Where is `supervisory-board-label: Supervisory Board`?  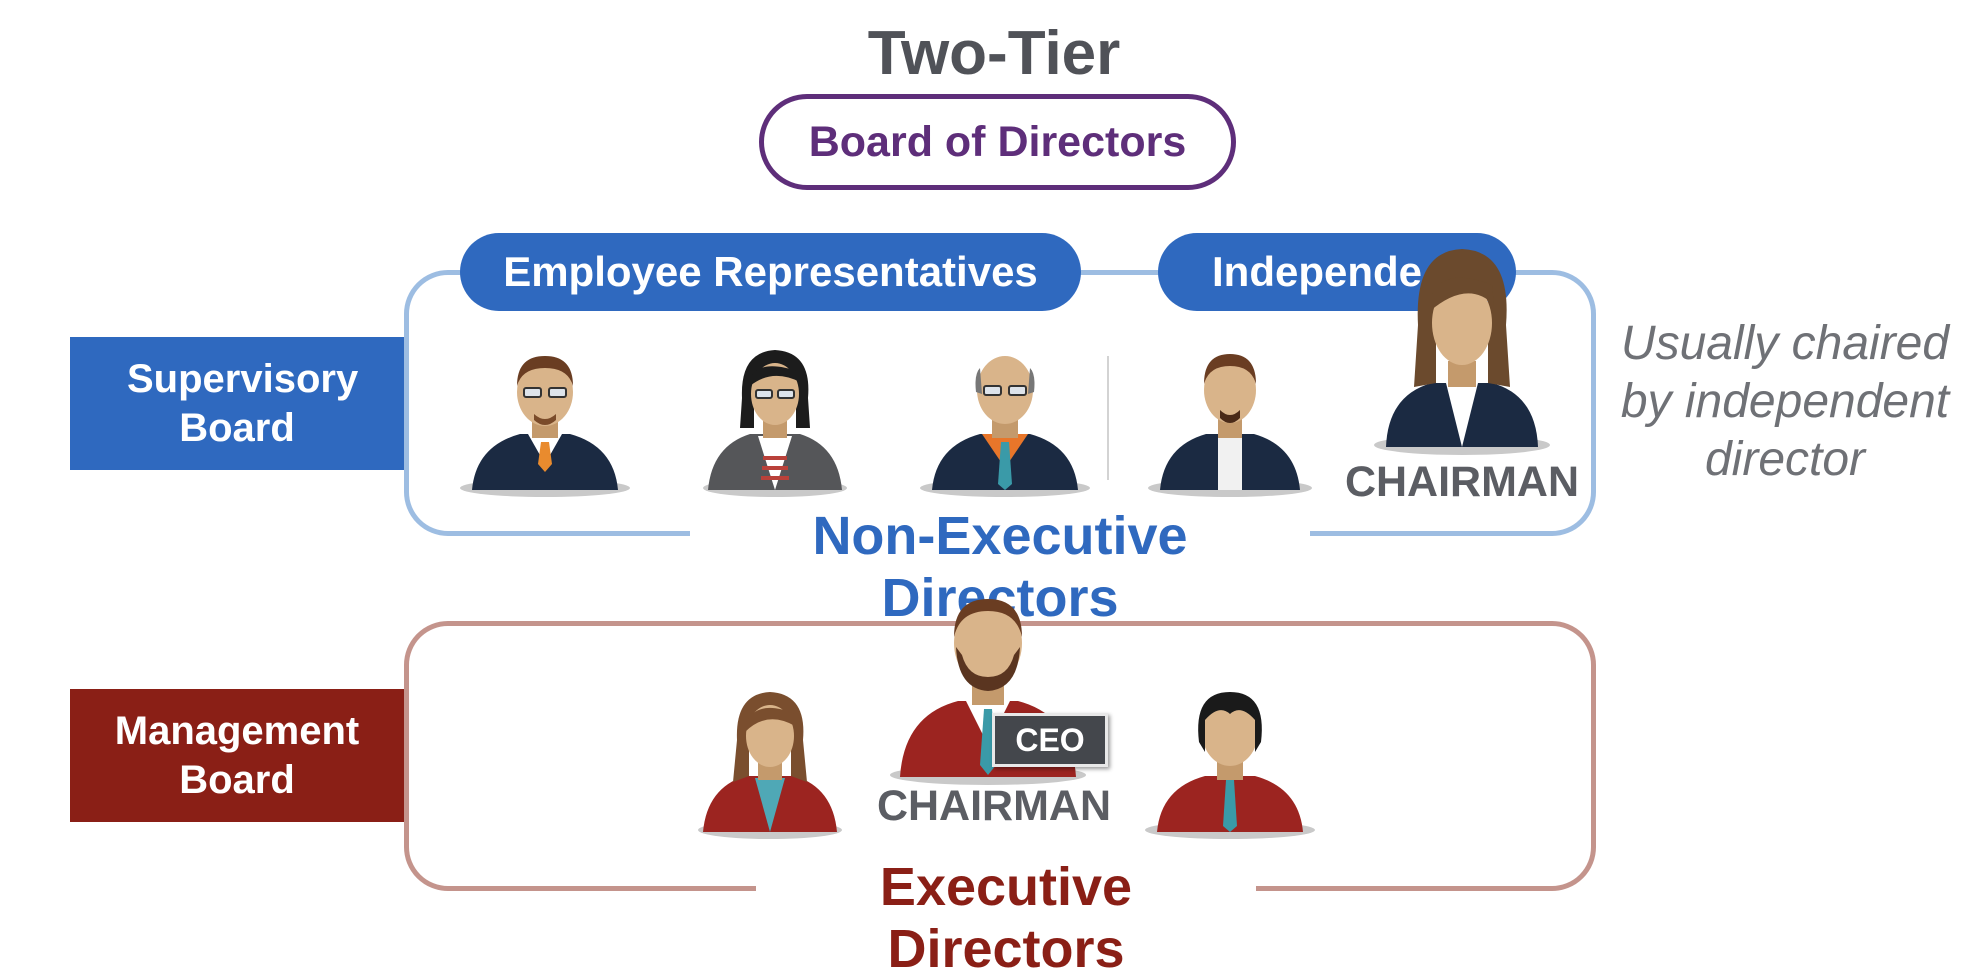 supervisory-board-label: Supervisory Board is located at coordinates (237, 403).